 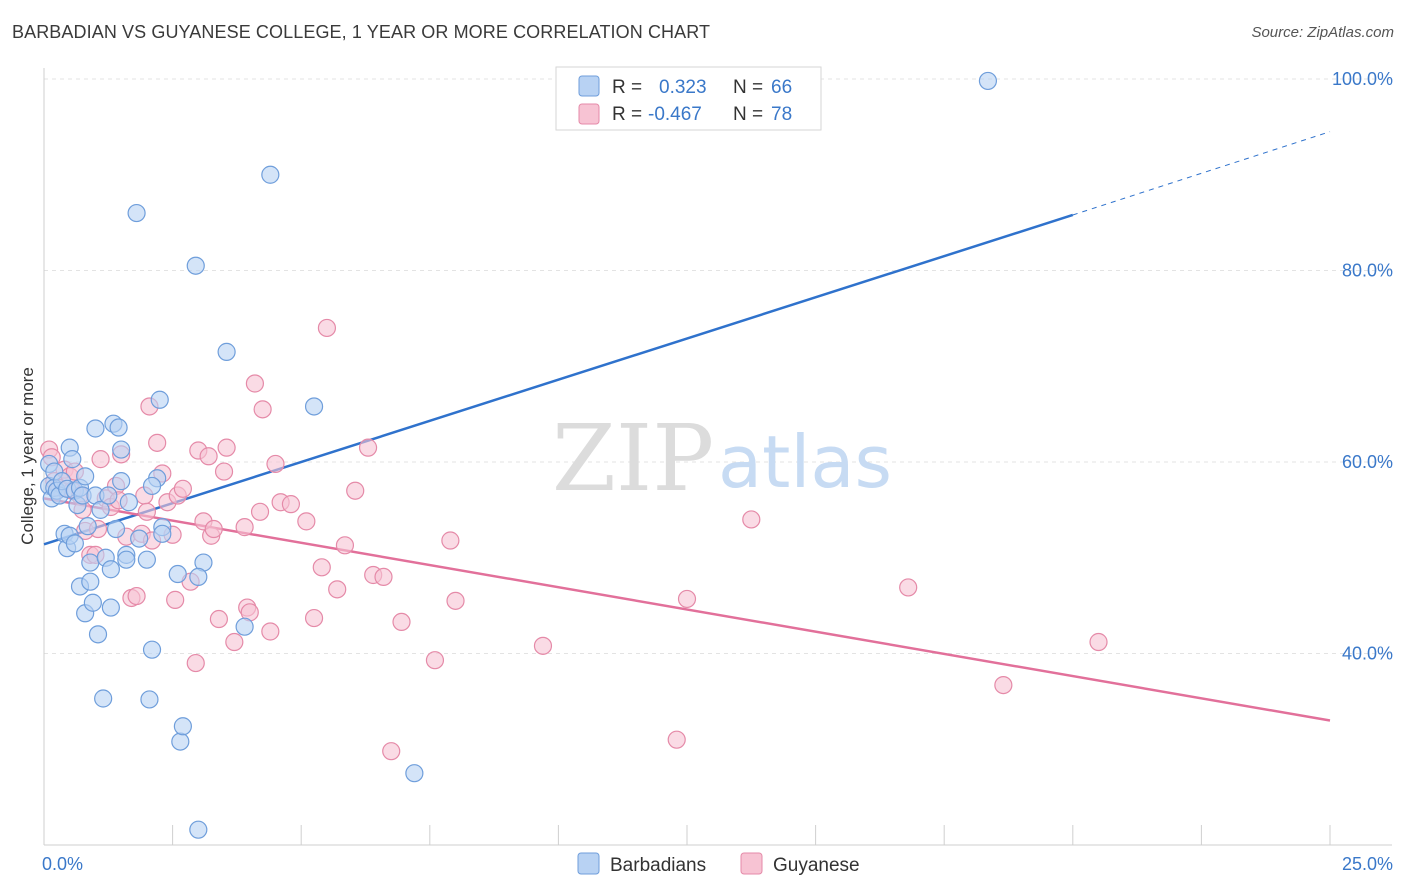 What do you see at coordinates (1367, 654) in the screenshot?
I see `y-tick-label-40: 40.0%` at bounding box center [1367, 654].